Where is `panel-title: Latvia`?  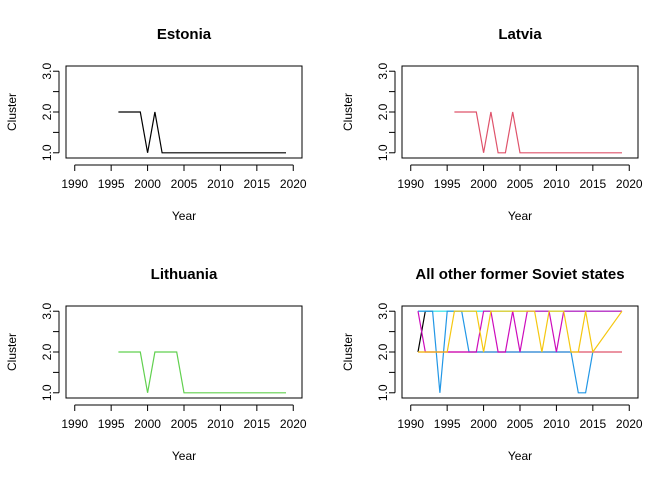 panel-title: Latvia is located at coordinates (520, 34).